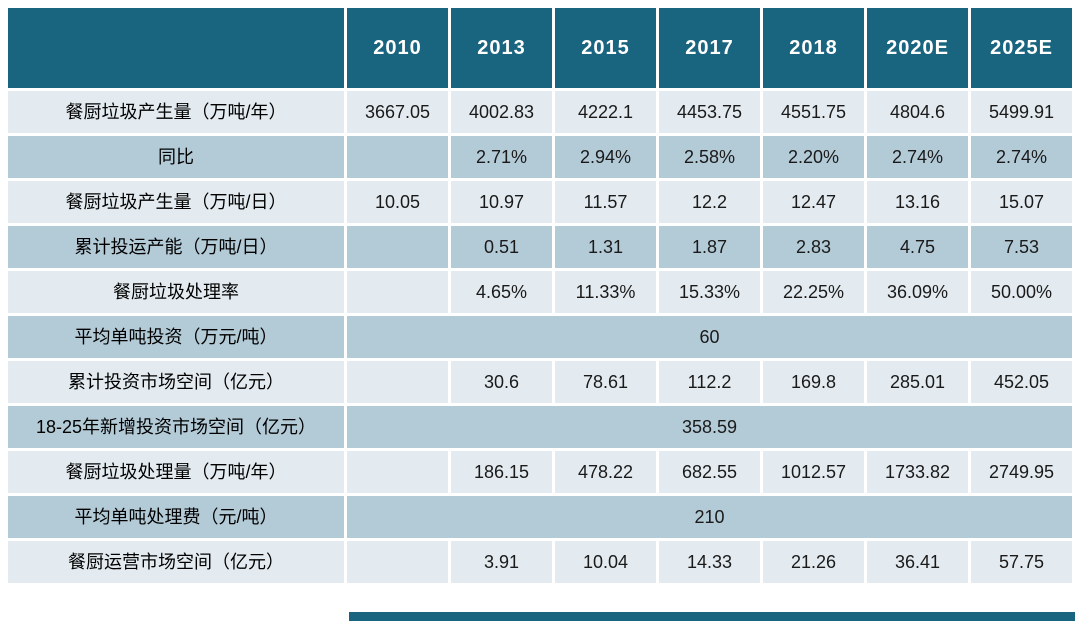 Image resolution: width=1080 pixels, height=621 pixels. Describe the element at coordinates (709, 202) in the screenshot. I see `value-cell: 12.2` at that location.